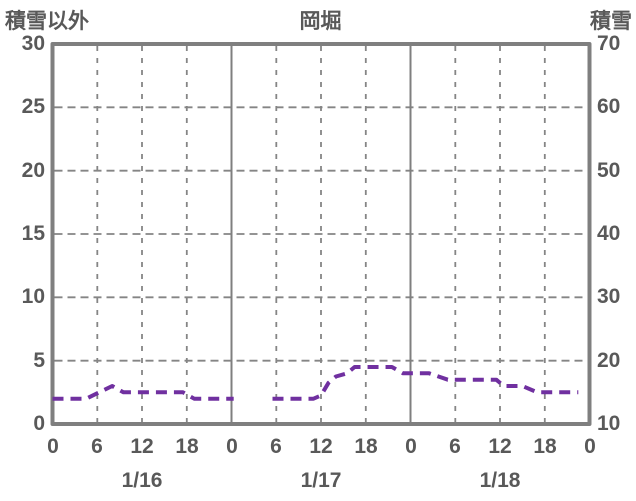 Image resolution: width=636 pixels, height=501 pixels. Describe the element at coordinates (321, 480) in the screenshot. I see `x-axis-day-label: 1/17` at that location.